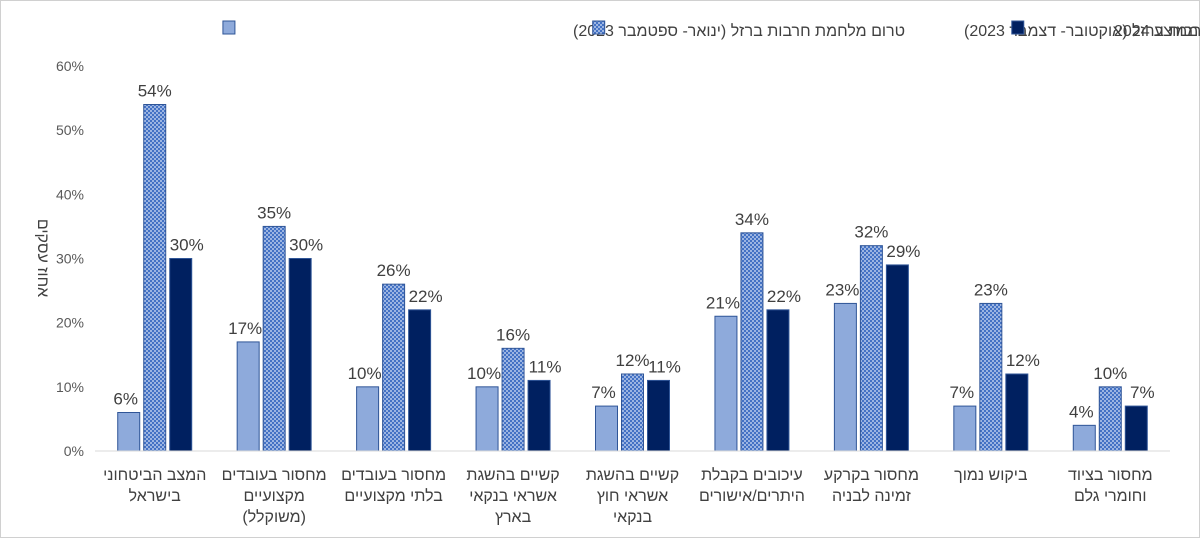 Image resolution: width=1200 pixels, height=538 pixels. I want to click on category-label-line: עיכובים בקבלת, so click(752, 475).